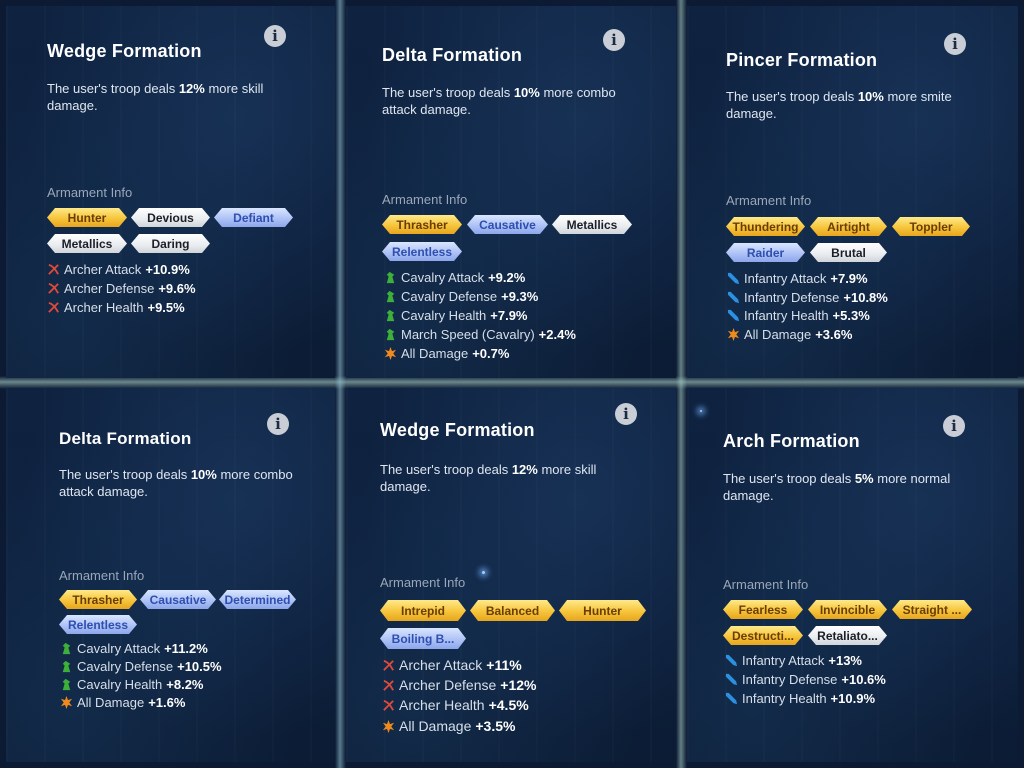 This screenshot has height=768, width=1024. I want to click on stat-row: All Damage +3.6%, so click(789, 334).